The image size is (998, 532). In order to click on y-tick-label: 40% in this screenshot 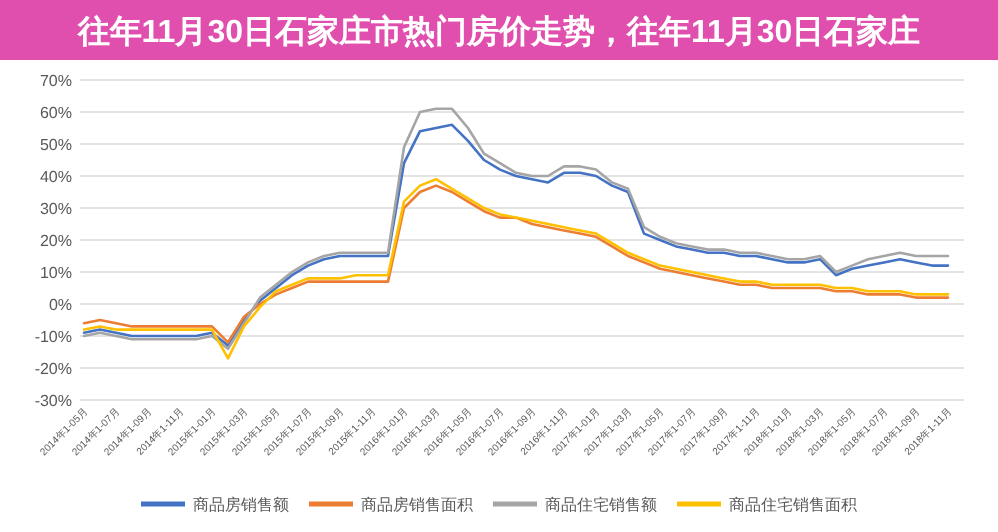, I will do `click(55, 177)`.